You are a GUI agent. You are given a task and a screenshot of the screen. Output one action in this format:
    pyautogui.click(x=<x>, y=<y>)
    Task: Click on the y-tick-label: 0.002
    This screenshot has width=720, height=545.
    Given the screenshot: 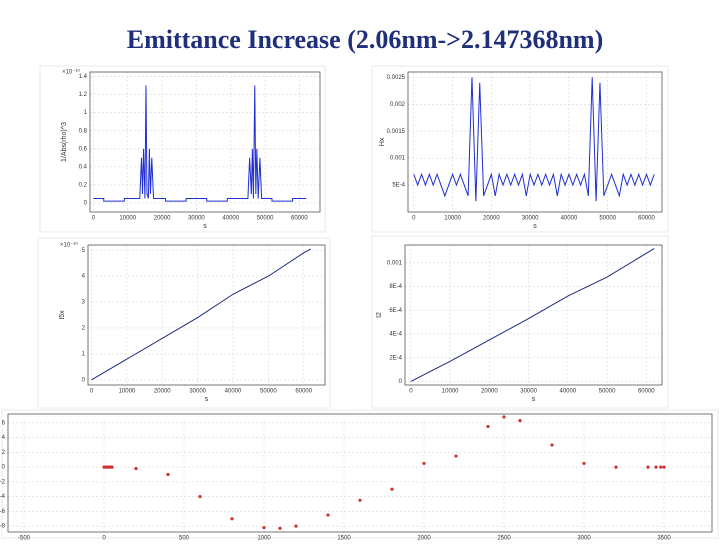 What is the action you would take?
    pyautogui.click(x=398, y=105)
    